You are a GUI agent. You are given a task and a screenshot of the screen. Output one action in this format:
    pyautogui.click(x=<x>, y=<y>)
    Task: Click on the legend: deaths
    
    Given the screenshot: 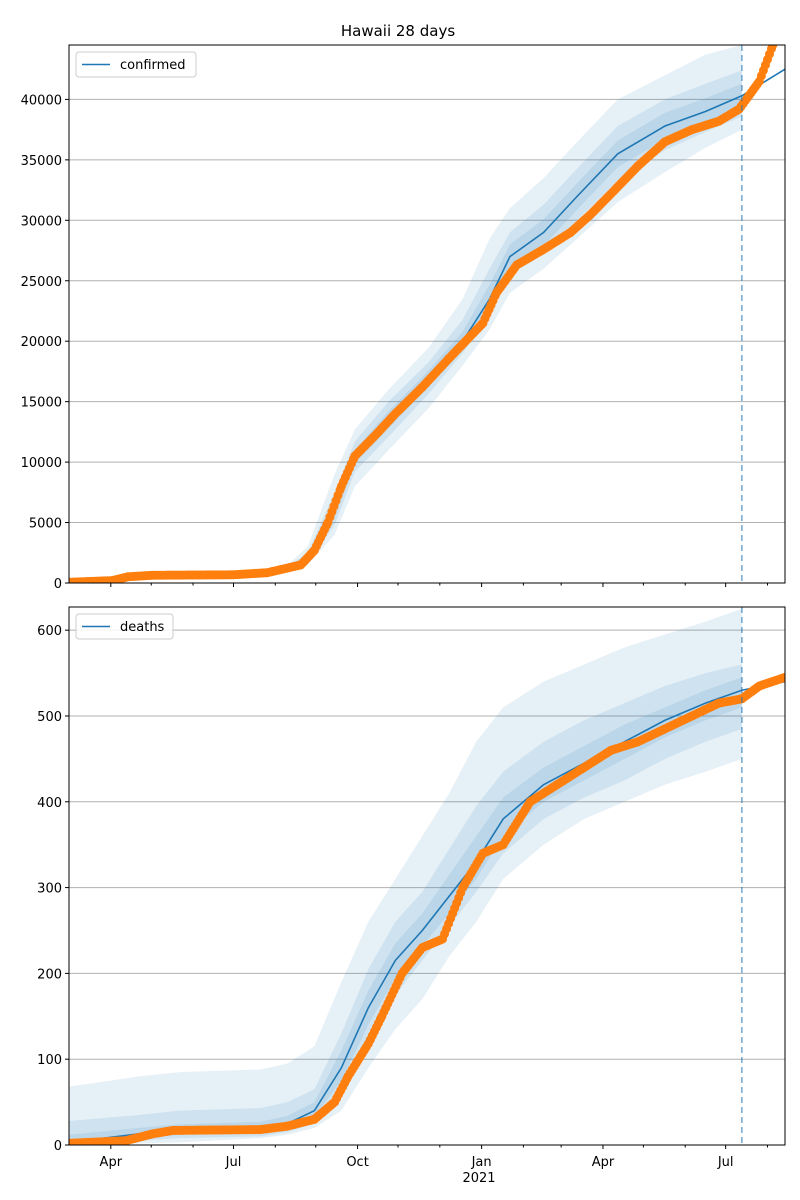 What is the action you would take?
    pyautogui.click(x=124, y=626)
    